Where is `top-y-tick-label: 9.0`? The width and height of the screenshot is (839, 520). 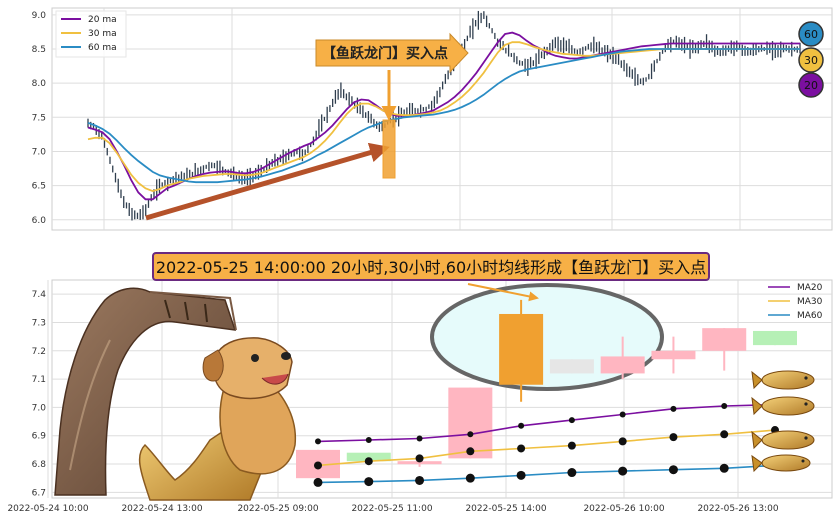 top-y-tick-label: 9.0 is located at coordinates (39, 16).